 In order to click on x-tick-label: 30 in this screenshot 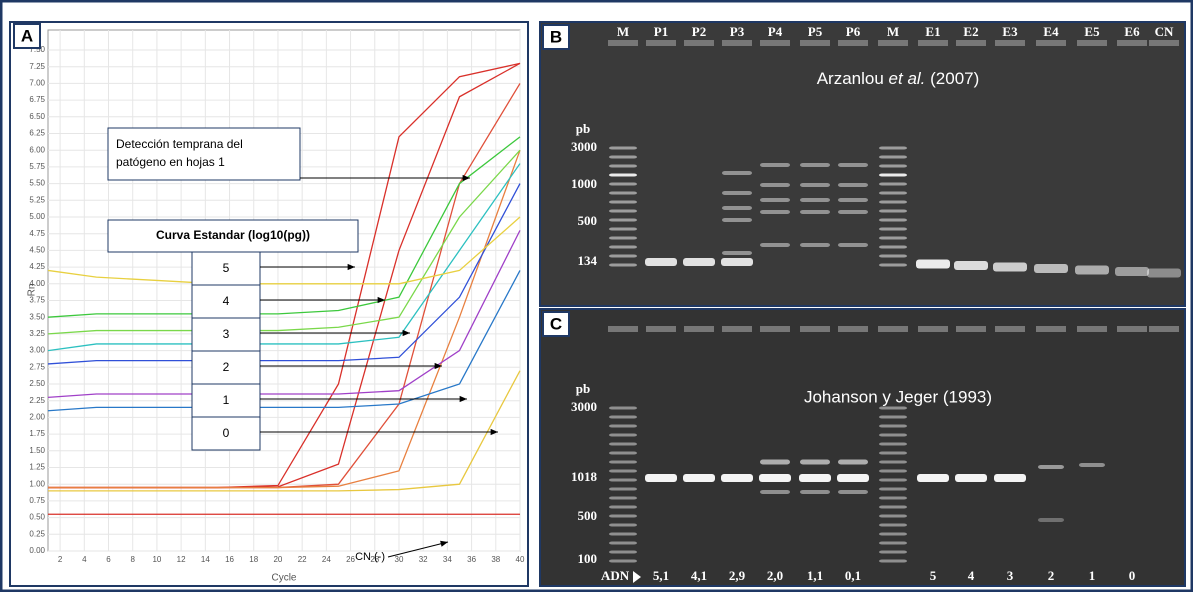, I will do `click(399, 559)`.